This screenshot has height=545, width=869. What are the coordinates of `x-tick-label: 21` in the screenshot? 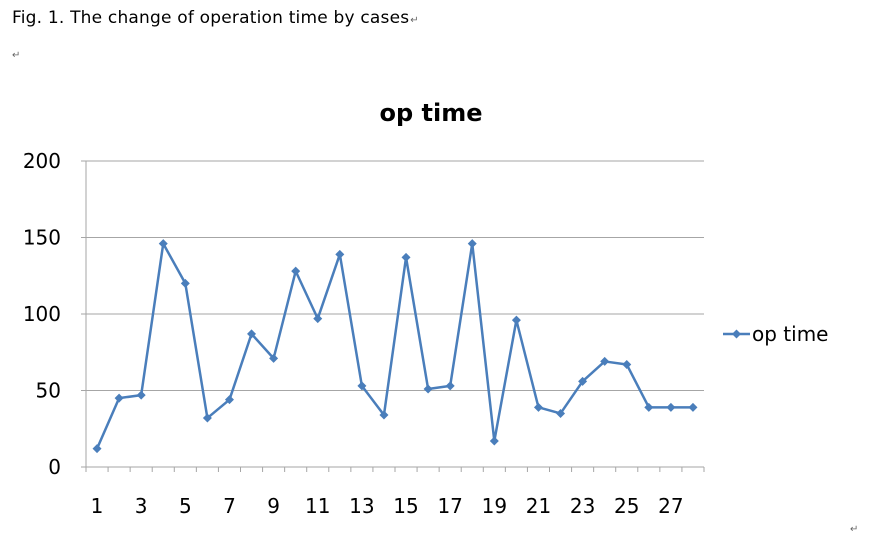 It's located at (538, 506).